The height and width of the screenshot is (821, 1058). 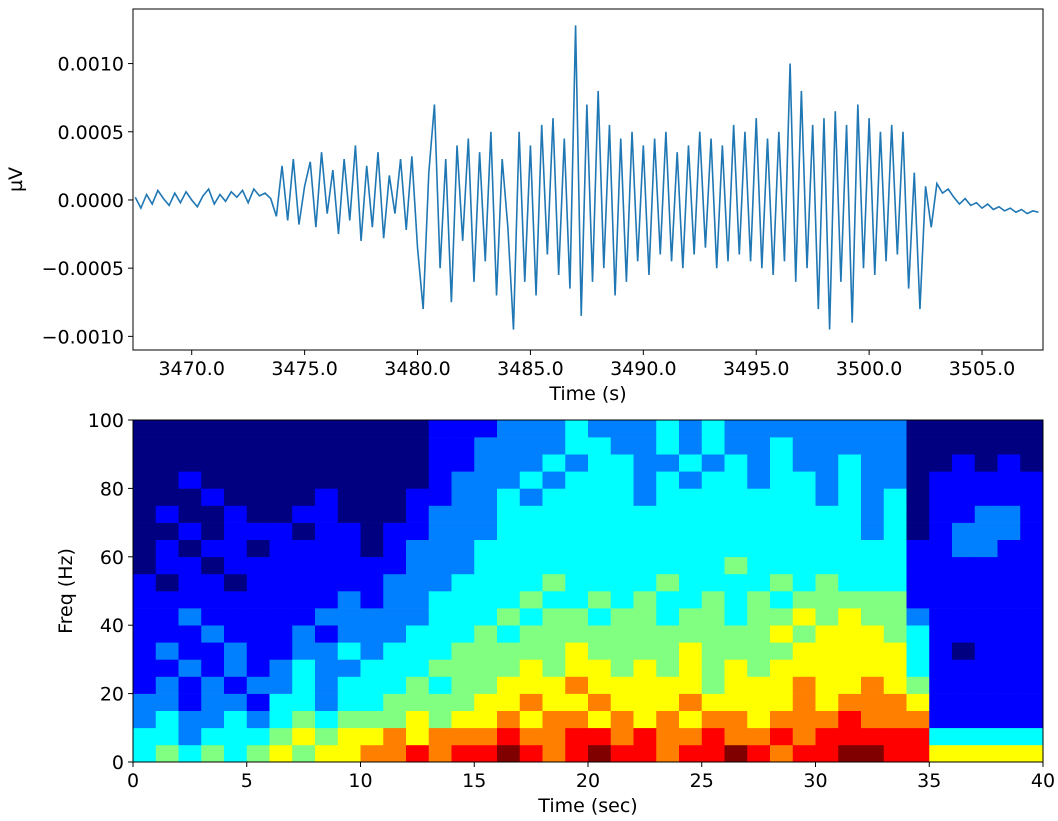 What do you see at coordinates (702, 781) in the screenshot?
I see `x-tick-label: 25` at bounding box center [702, 781].